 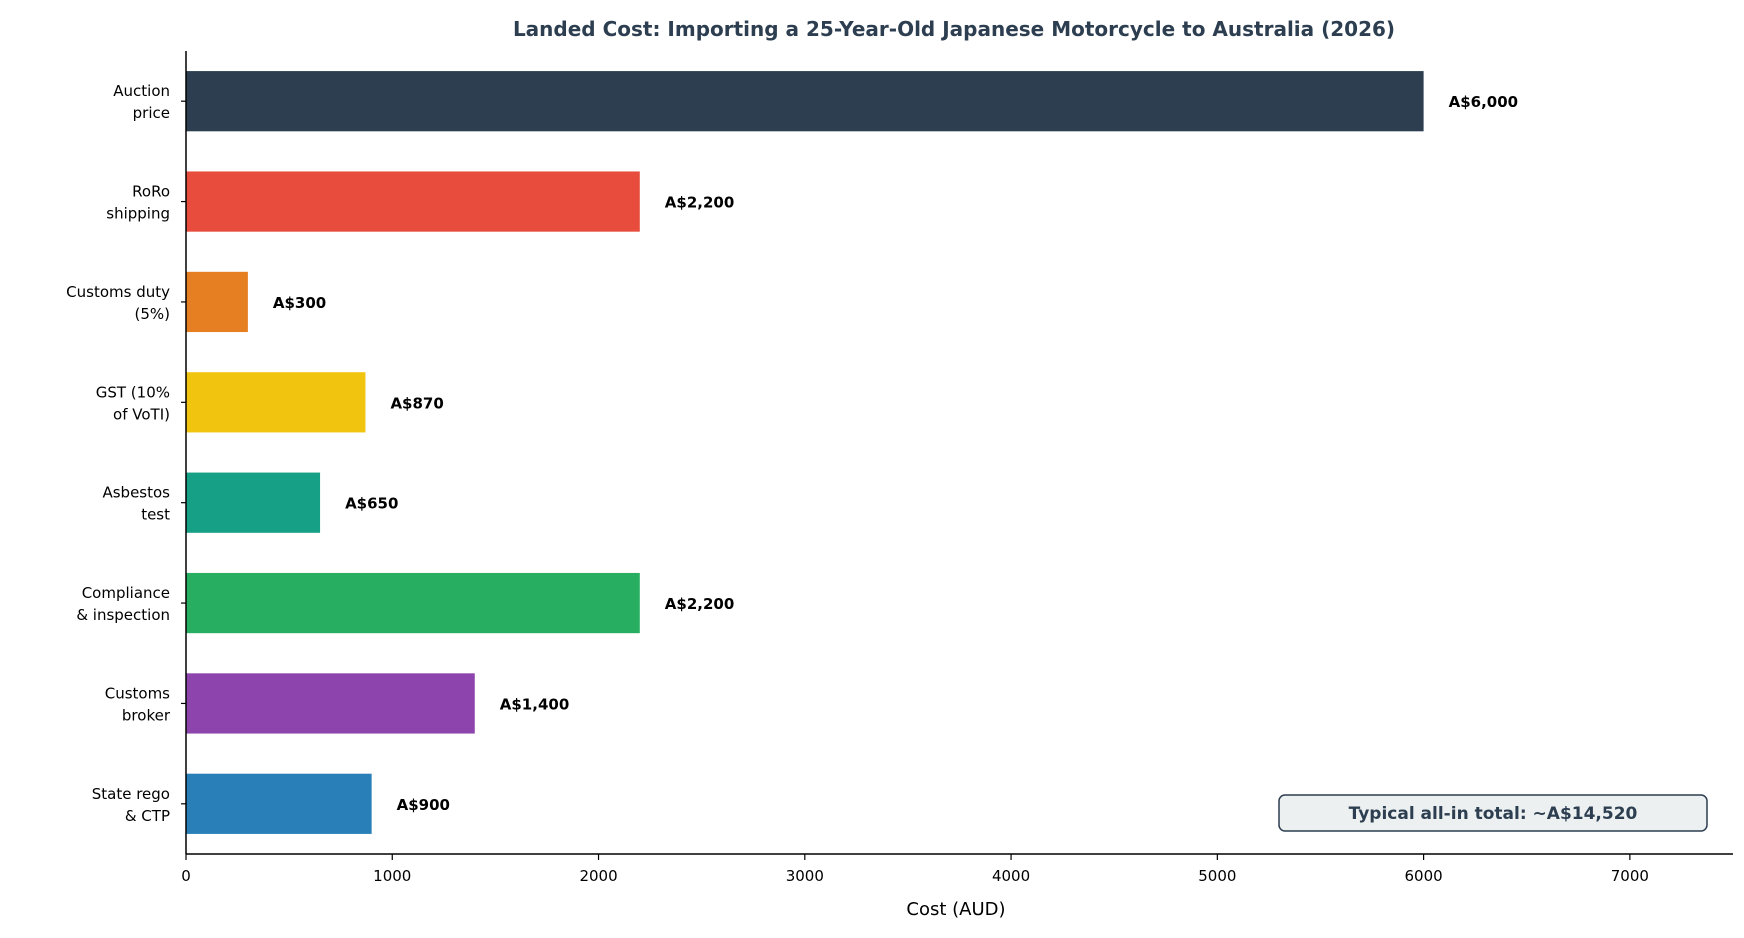 What do you see at coordinates (123, 604) in the screenshot?
I see `category-label-5: Compliance & inspection` at bounding box center [123, 604].